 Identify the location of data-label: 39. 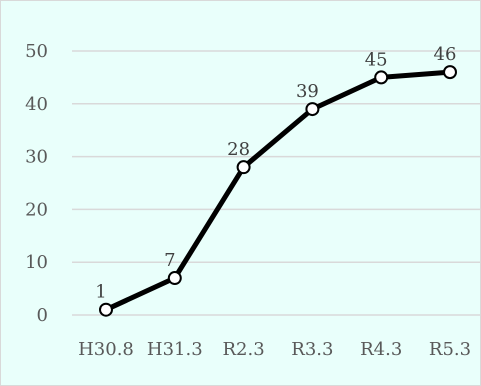
(307, 91).